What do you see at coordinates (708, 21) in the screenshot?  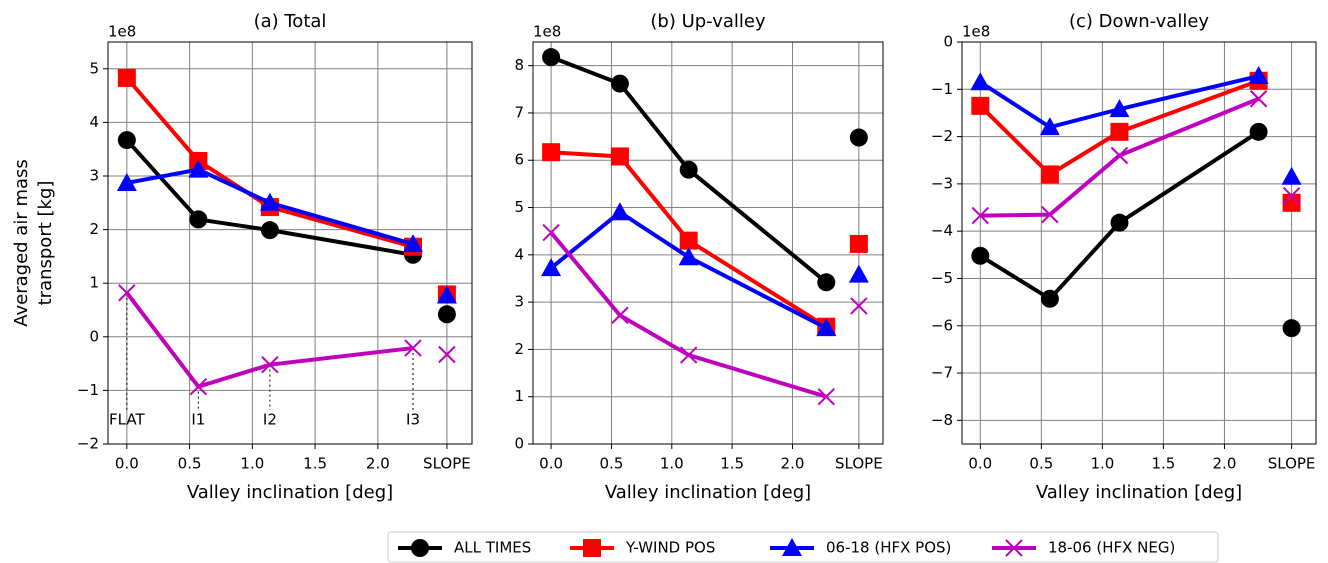 I see `chart-title: (b) Up-valley` at bounding box center [708, 21].